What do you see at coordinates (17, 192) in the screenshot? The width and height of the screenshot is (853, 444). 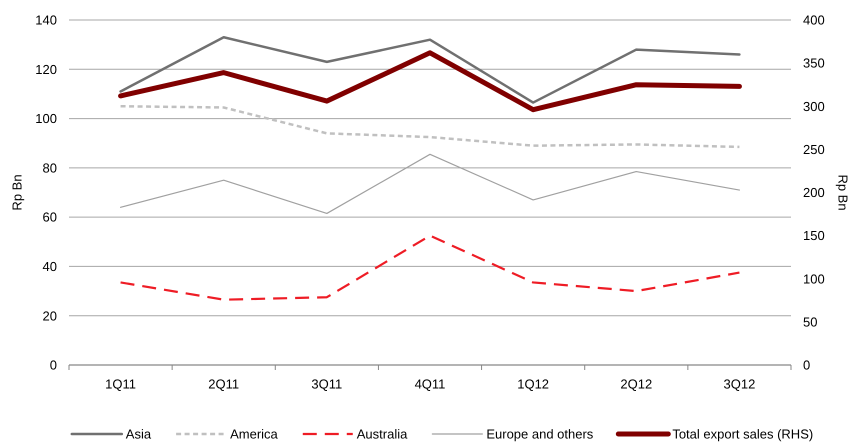 I see `y-axis-title: Rp Bn` at bounding box center [17, 192].